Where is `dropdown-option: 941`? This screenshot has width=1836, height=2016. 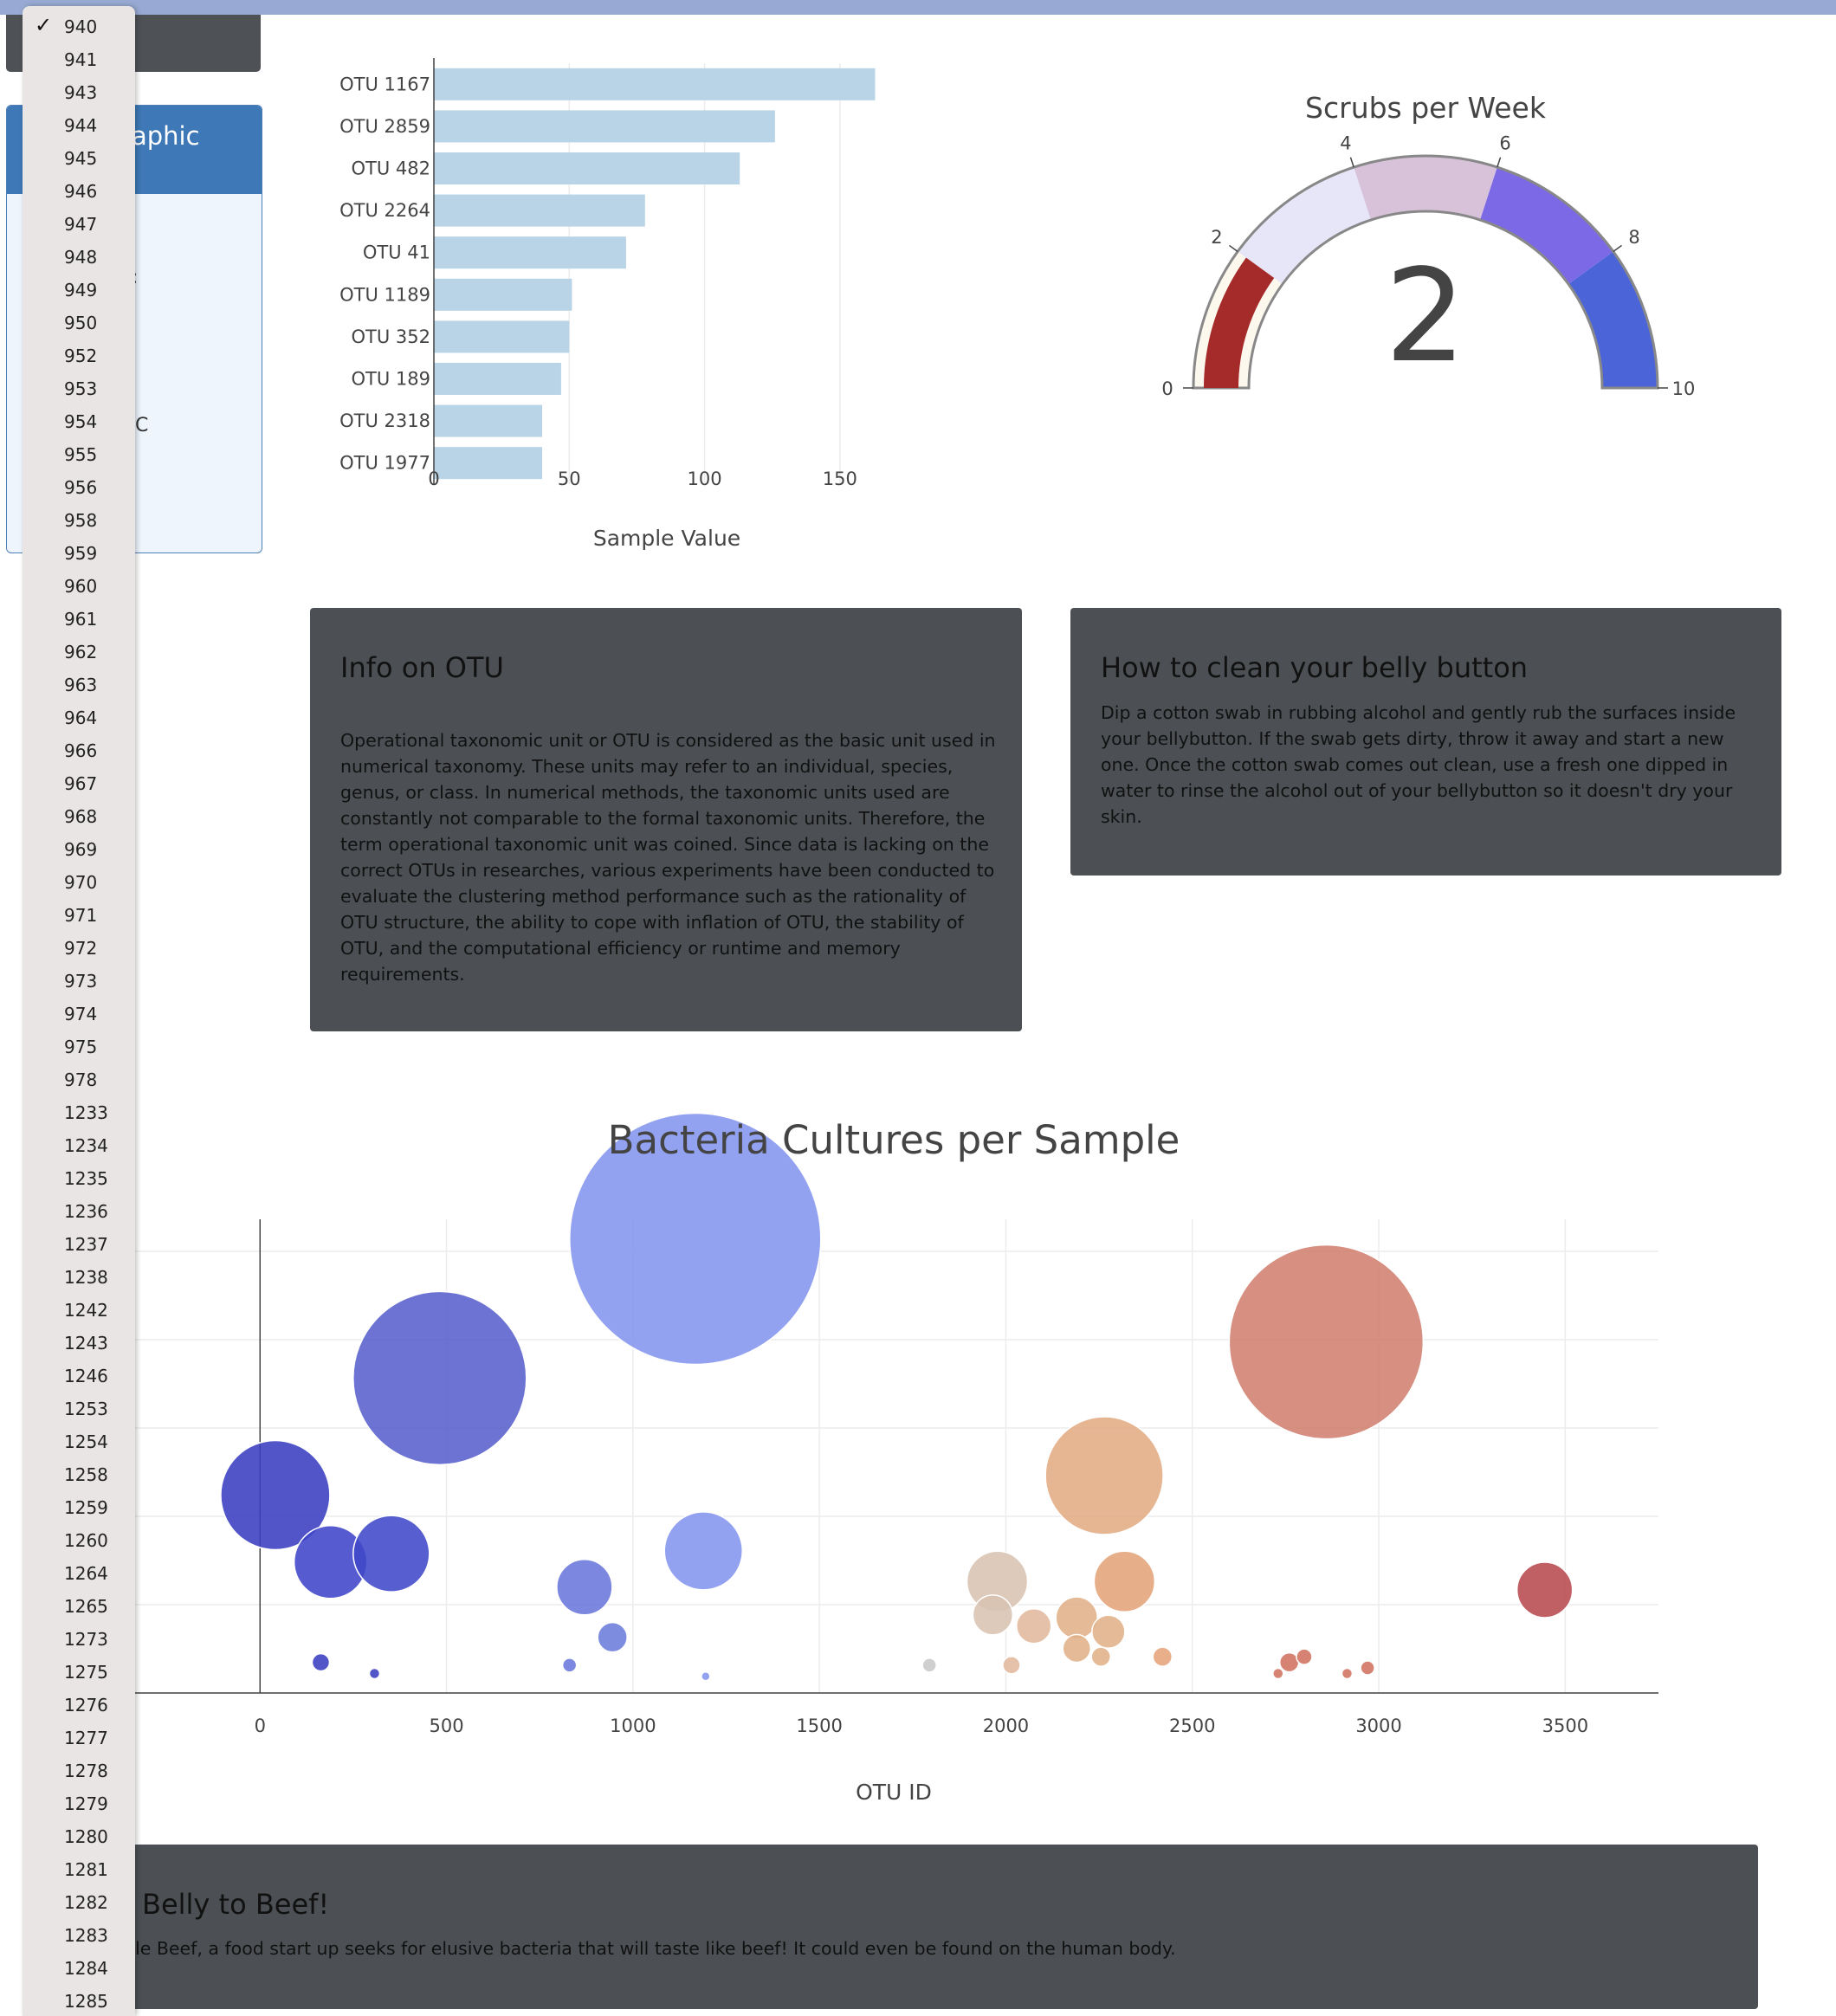
dropdown-option: 941 is located at coordinates (81, 59).